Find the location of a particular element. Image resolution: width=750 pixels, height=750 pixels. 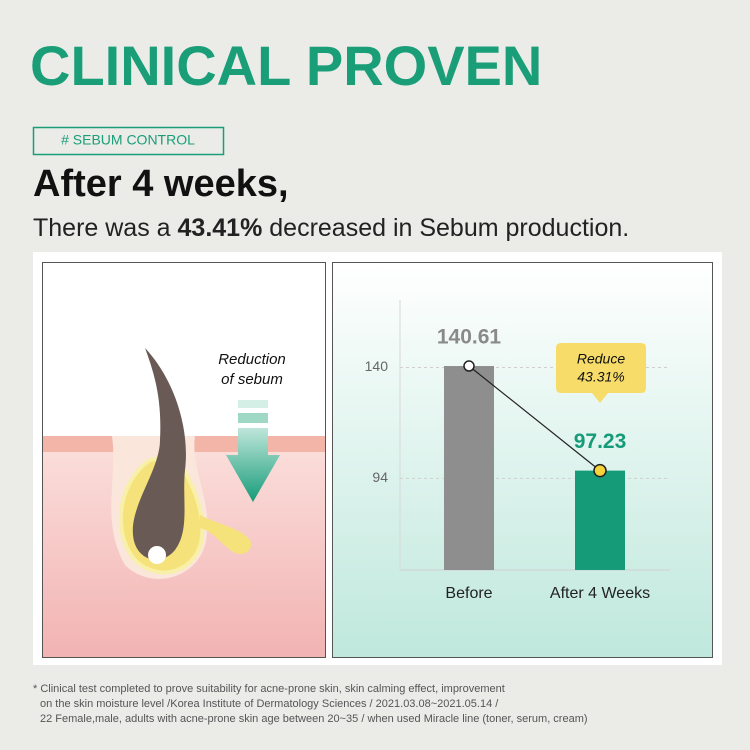

connector is located at coordinates (534, 418).